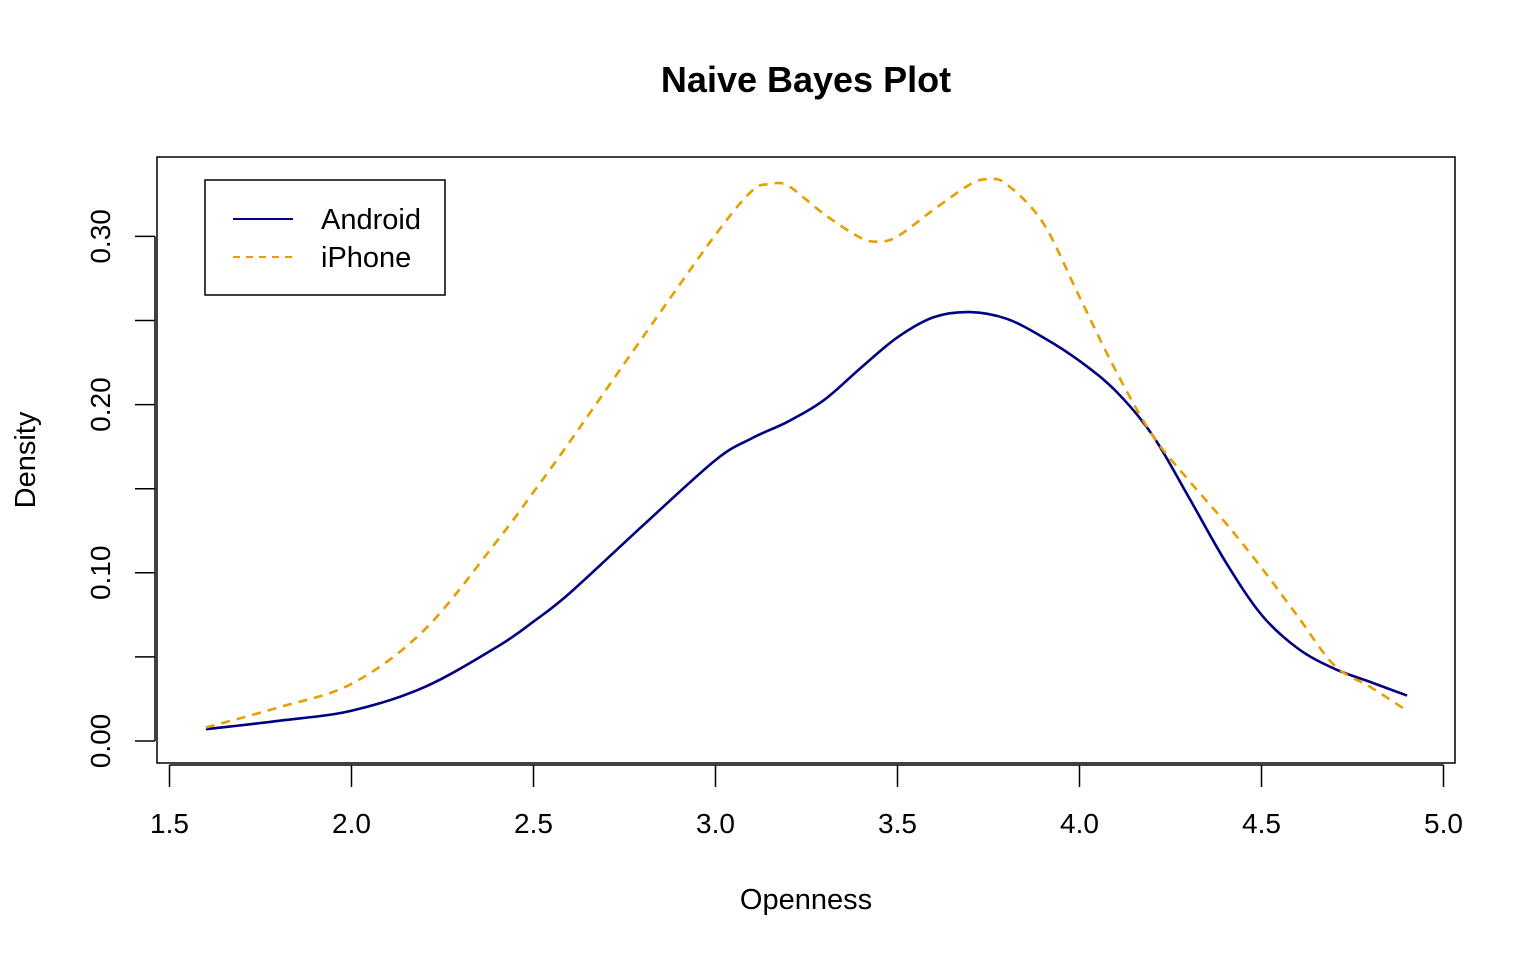  I want to click on legend-box, so click(325, 237).